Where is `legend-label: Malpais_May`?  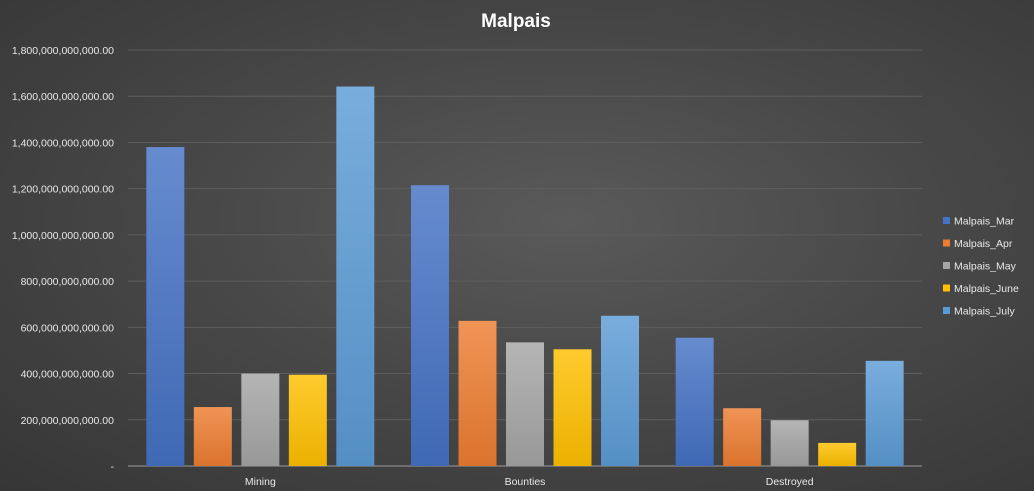
legend-label: Malpais_May is located at coordinates (985, 267).